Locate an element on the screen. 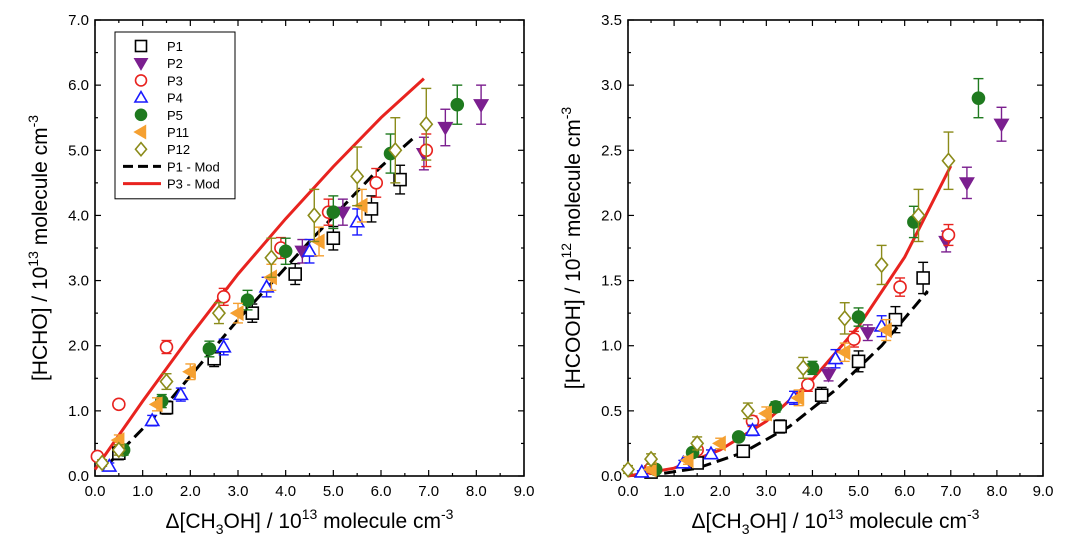  y-tick-label: 1.0 is located at coordinates (611, 346).